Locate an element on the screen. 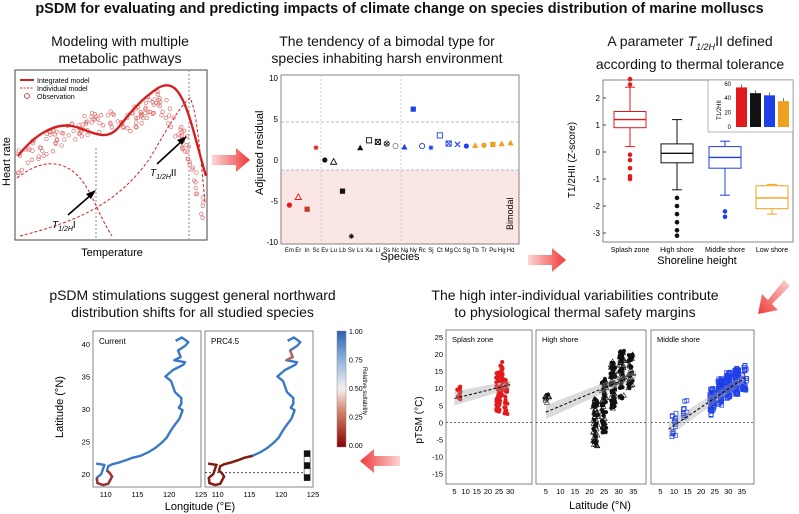  panel-e-ytick: 40 is located at coordinates (86, 344).